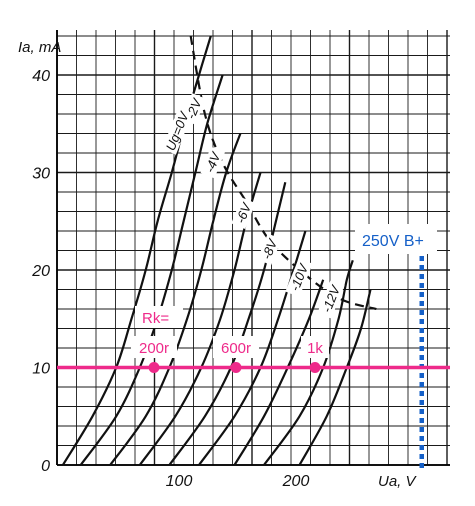 This screenshot has width=475, height=506. What do you see at coordinates (40, 271) in the screenshot?
I see `y-tick-label: 20` at bounding box center [40, 271].